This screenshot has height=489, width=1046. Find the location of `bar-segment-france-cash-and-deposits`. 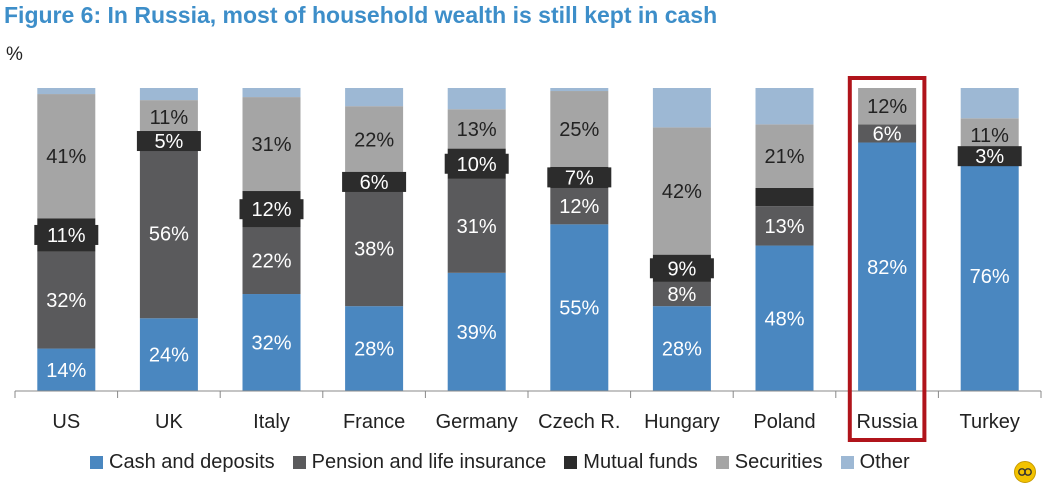

bar-segment-france-cash-and-deposits is located at coordinates (374, 348).